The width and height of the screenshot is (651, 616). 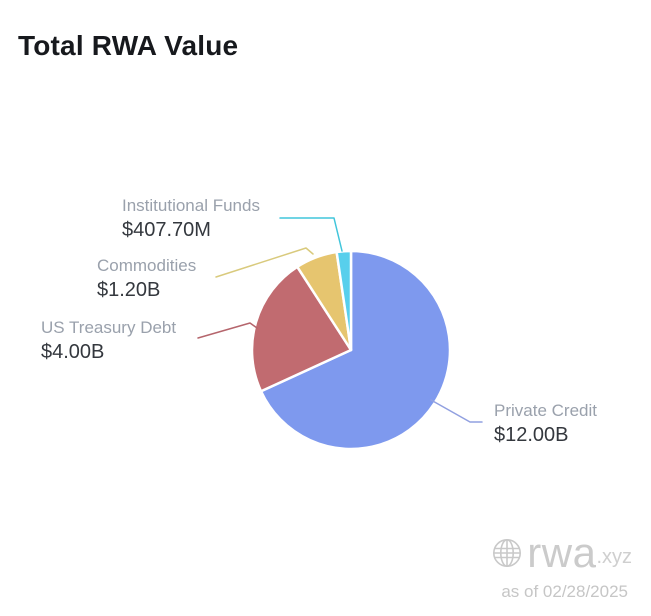 What do you see at coordinates (456, 411) in the screenshot?
I see `leader-line-private-credit` at bounding box center [456, 411].